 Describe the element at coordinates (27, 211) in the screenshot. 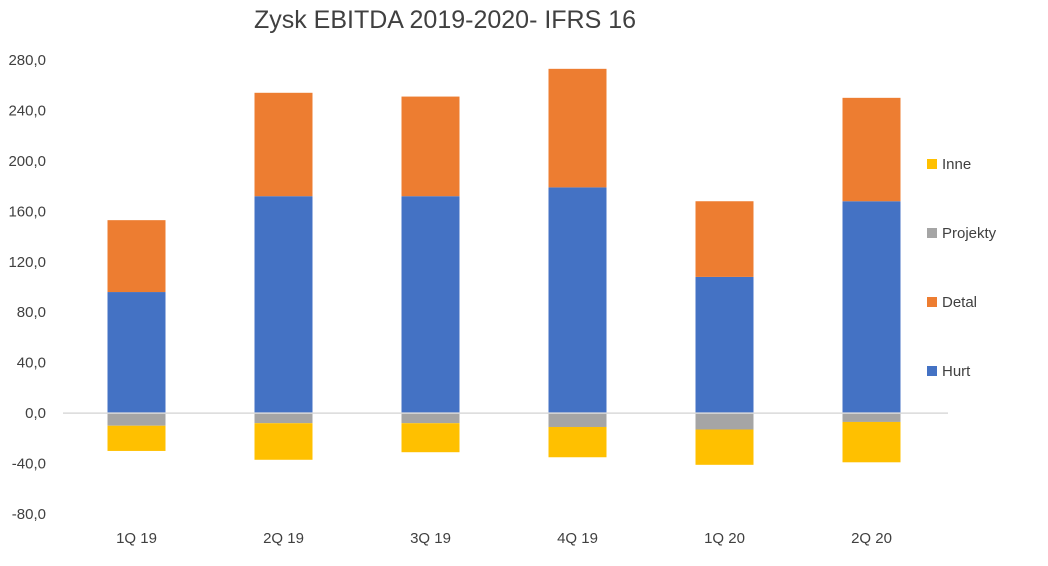

I see `y-tick-label: 160,0` at that location.